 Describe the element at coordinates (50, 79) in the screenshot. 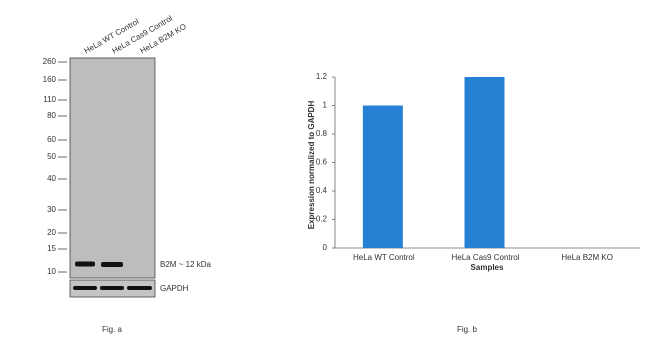

I see `marker-label: 160` at that location.